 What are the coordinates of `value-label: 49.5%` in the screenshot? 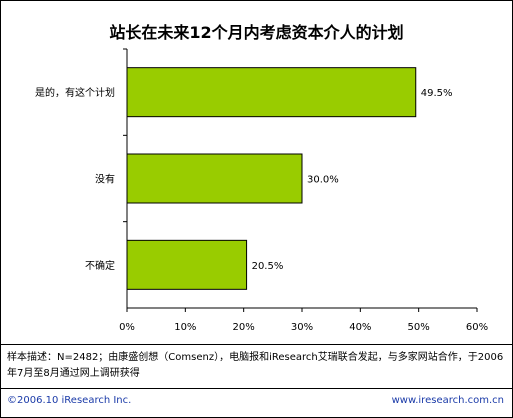 It's located at (437, 93).